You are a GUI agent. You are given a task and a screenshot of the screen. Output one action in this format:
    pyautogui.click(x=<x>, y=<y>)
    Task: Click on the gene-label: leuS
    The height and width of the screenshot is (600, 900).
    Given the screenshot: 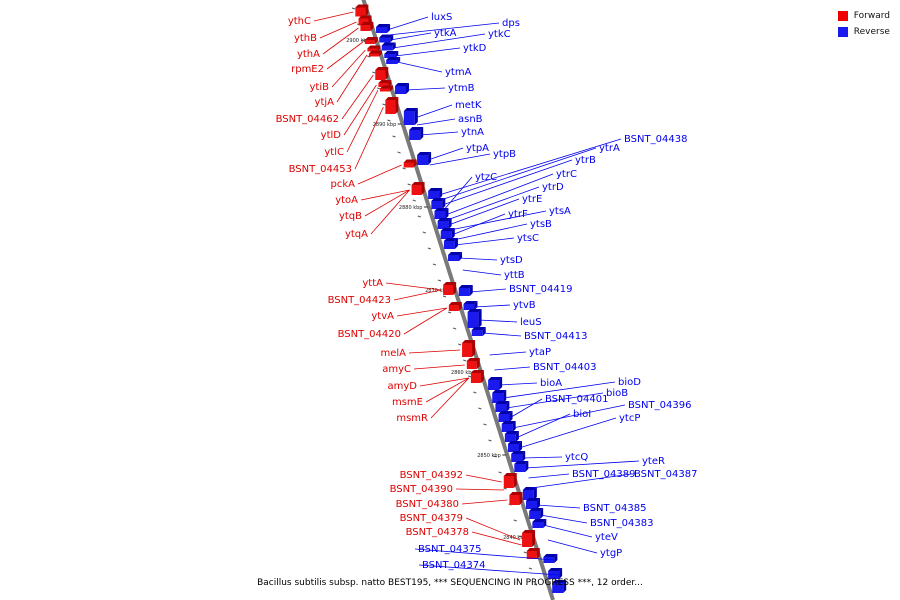 What is the action you would take?
    pyautogui.click(x=531, y=322)
    